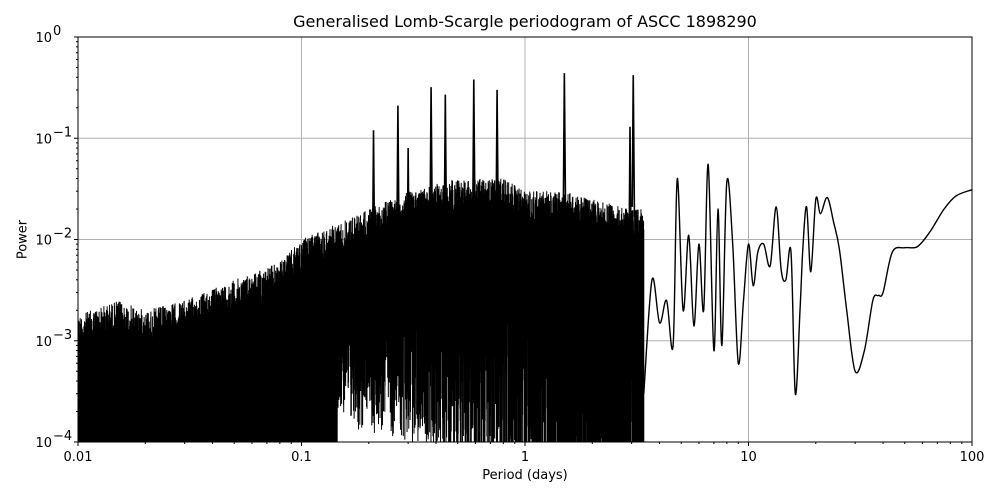 The height and width of the screenshot is (500, 1000). Describe the element at coordinates (62, 132) in the screenshot. I see `y-tick-exponent: −1` at that location.